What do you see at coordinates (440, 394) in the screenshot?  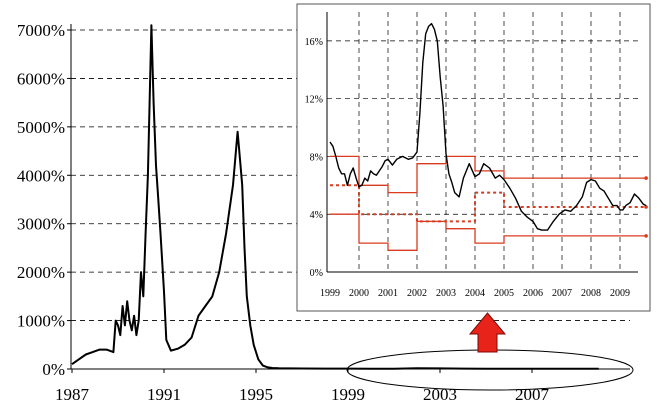 I see `main-x-tick-label: 2003` at bounding box center [440, 394].